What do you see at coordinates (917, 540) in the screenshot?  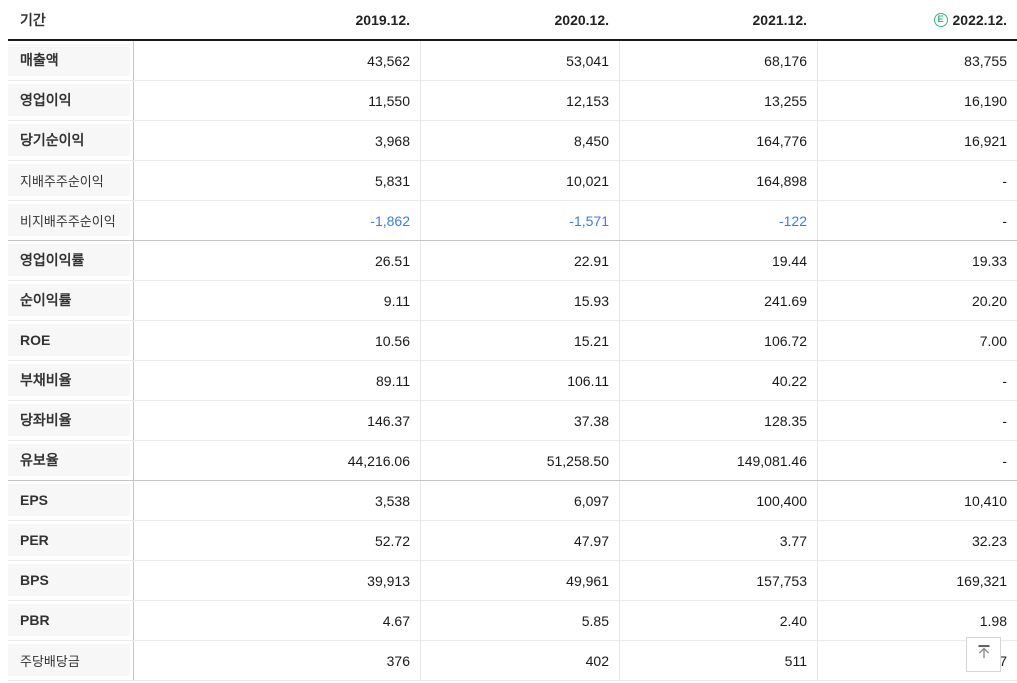 I see `value-2022: 32.23` at bounding box center [917, 540].